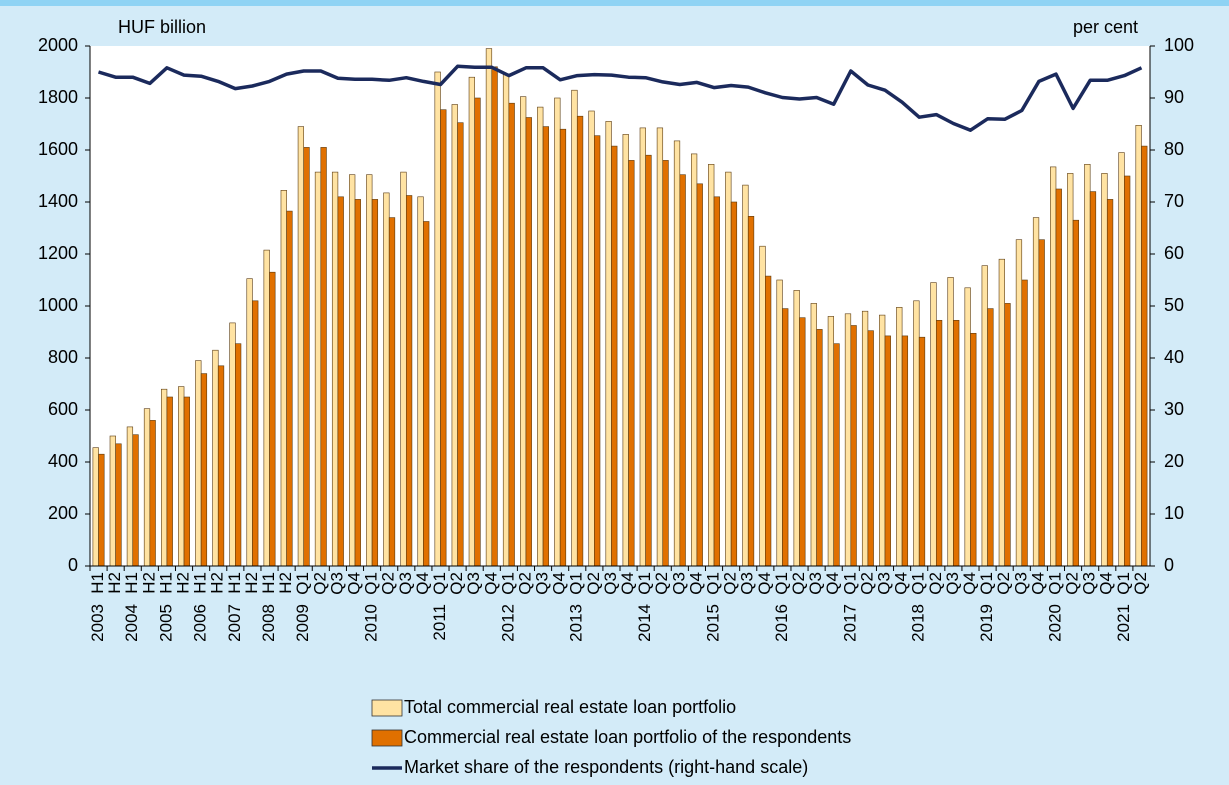 The image size is (1229, 785). I want to click on line, so click(620, 98).